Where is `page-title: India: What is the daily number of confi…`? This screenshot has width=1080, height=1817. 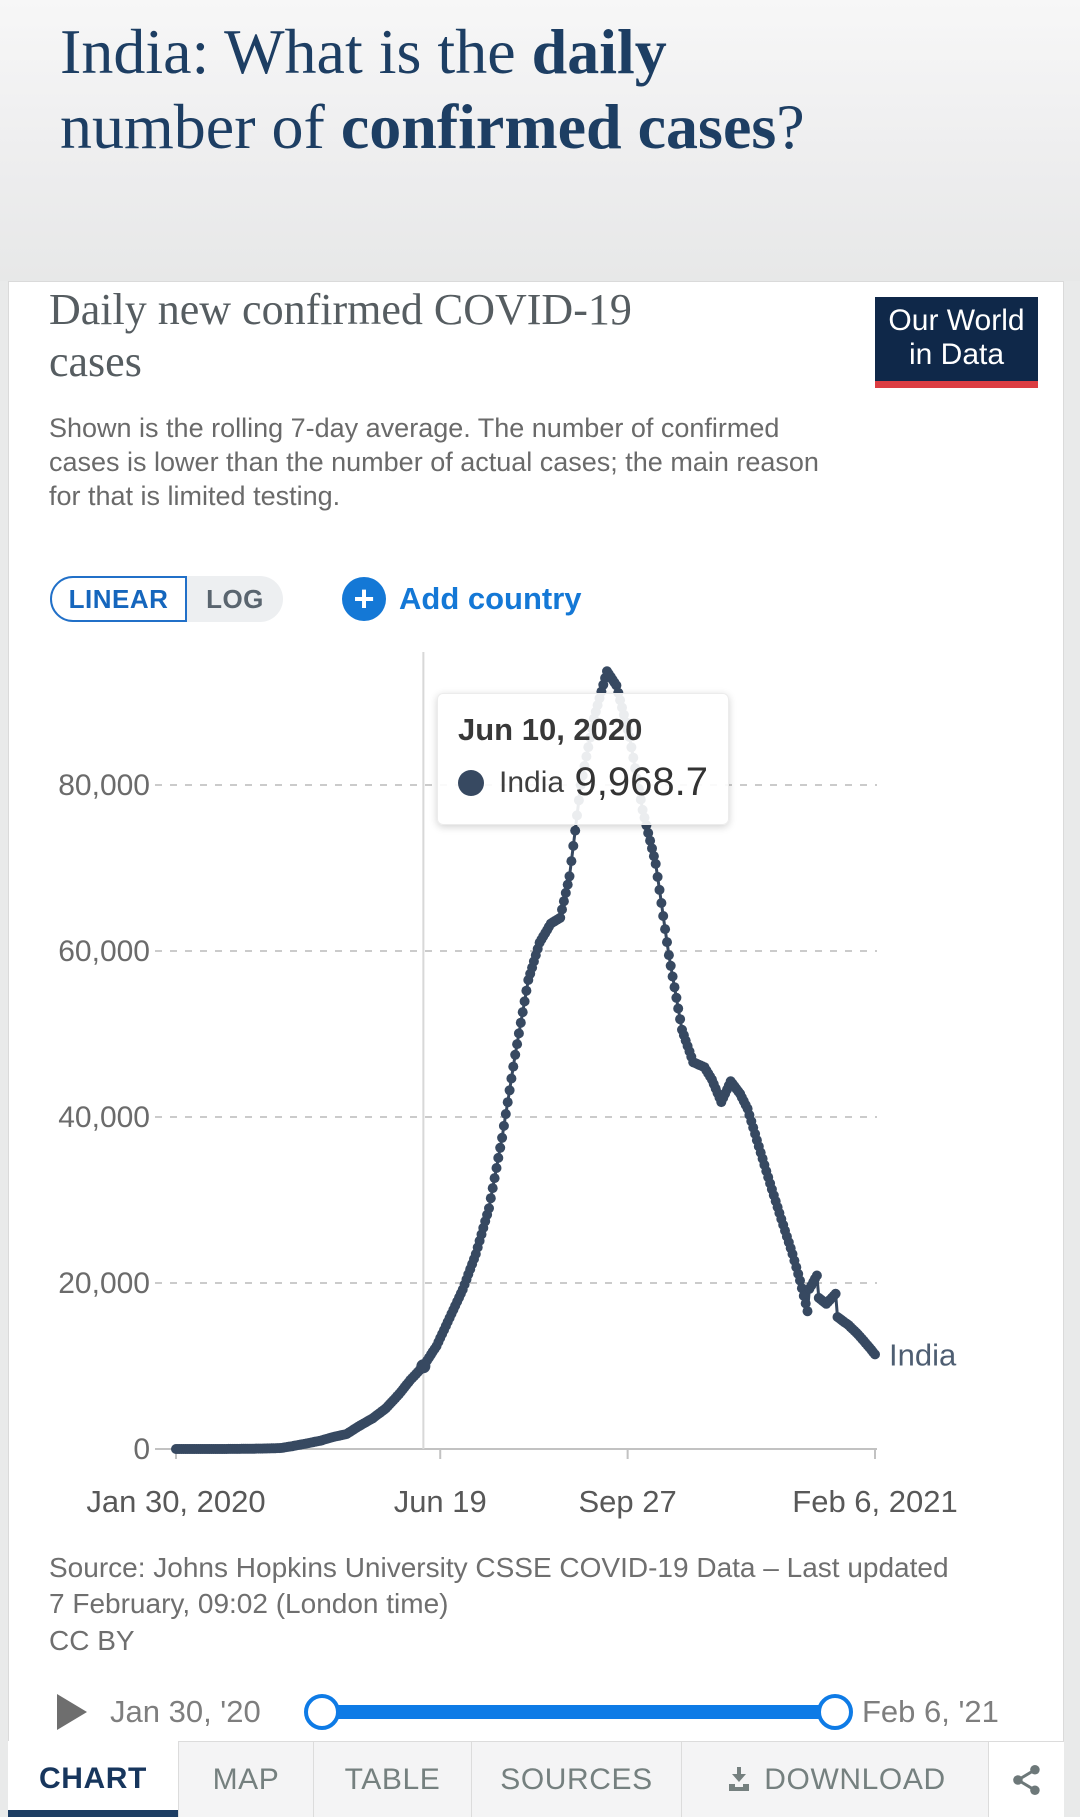
page-title: India: What is the daily number of confi… is located at coordinates (432, 89).